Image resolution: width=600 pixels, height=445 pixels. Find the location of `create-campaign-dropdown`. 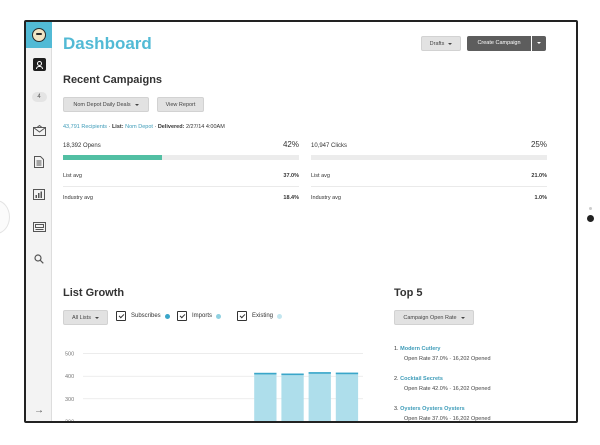

create-campaign-dropdown is located at coordinates (539, 43).